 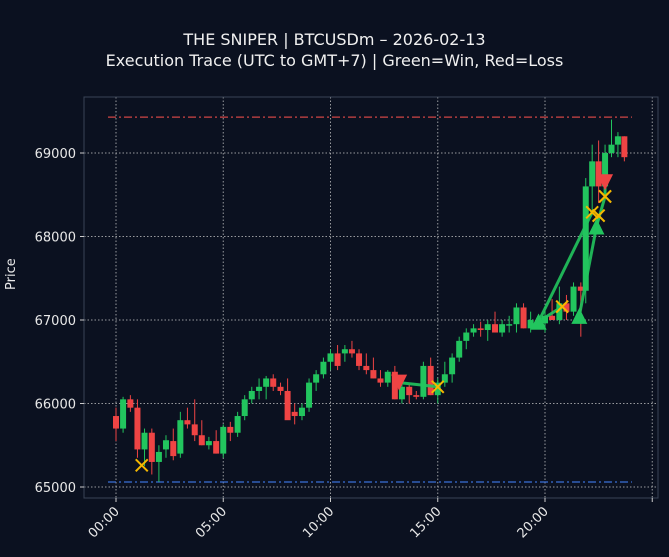 What do you see at coordinates (55, 405) in the screenshot?
I see `y-tick-label: 66000` at bounding box center [55, 405].